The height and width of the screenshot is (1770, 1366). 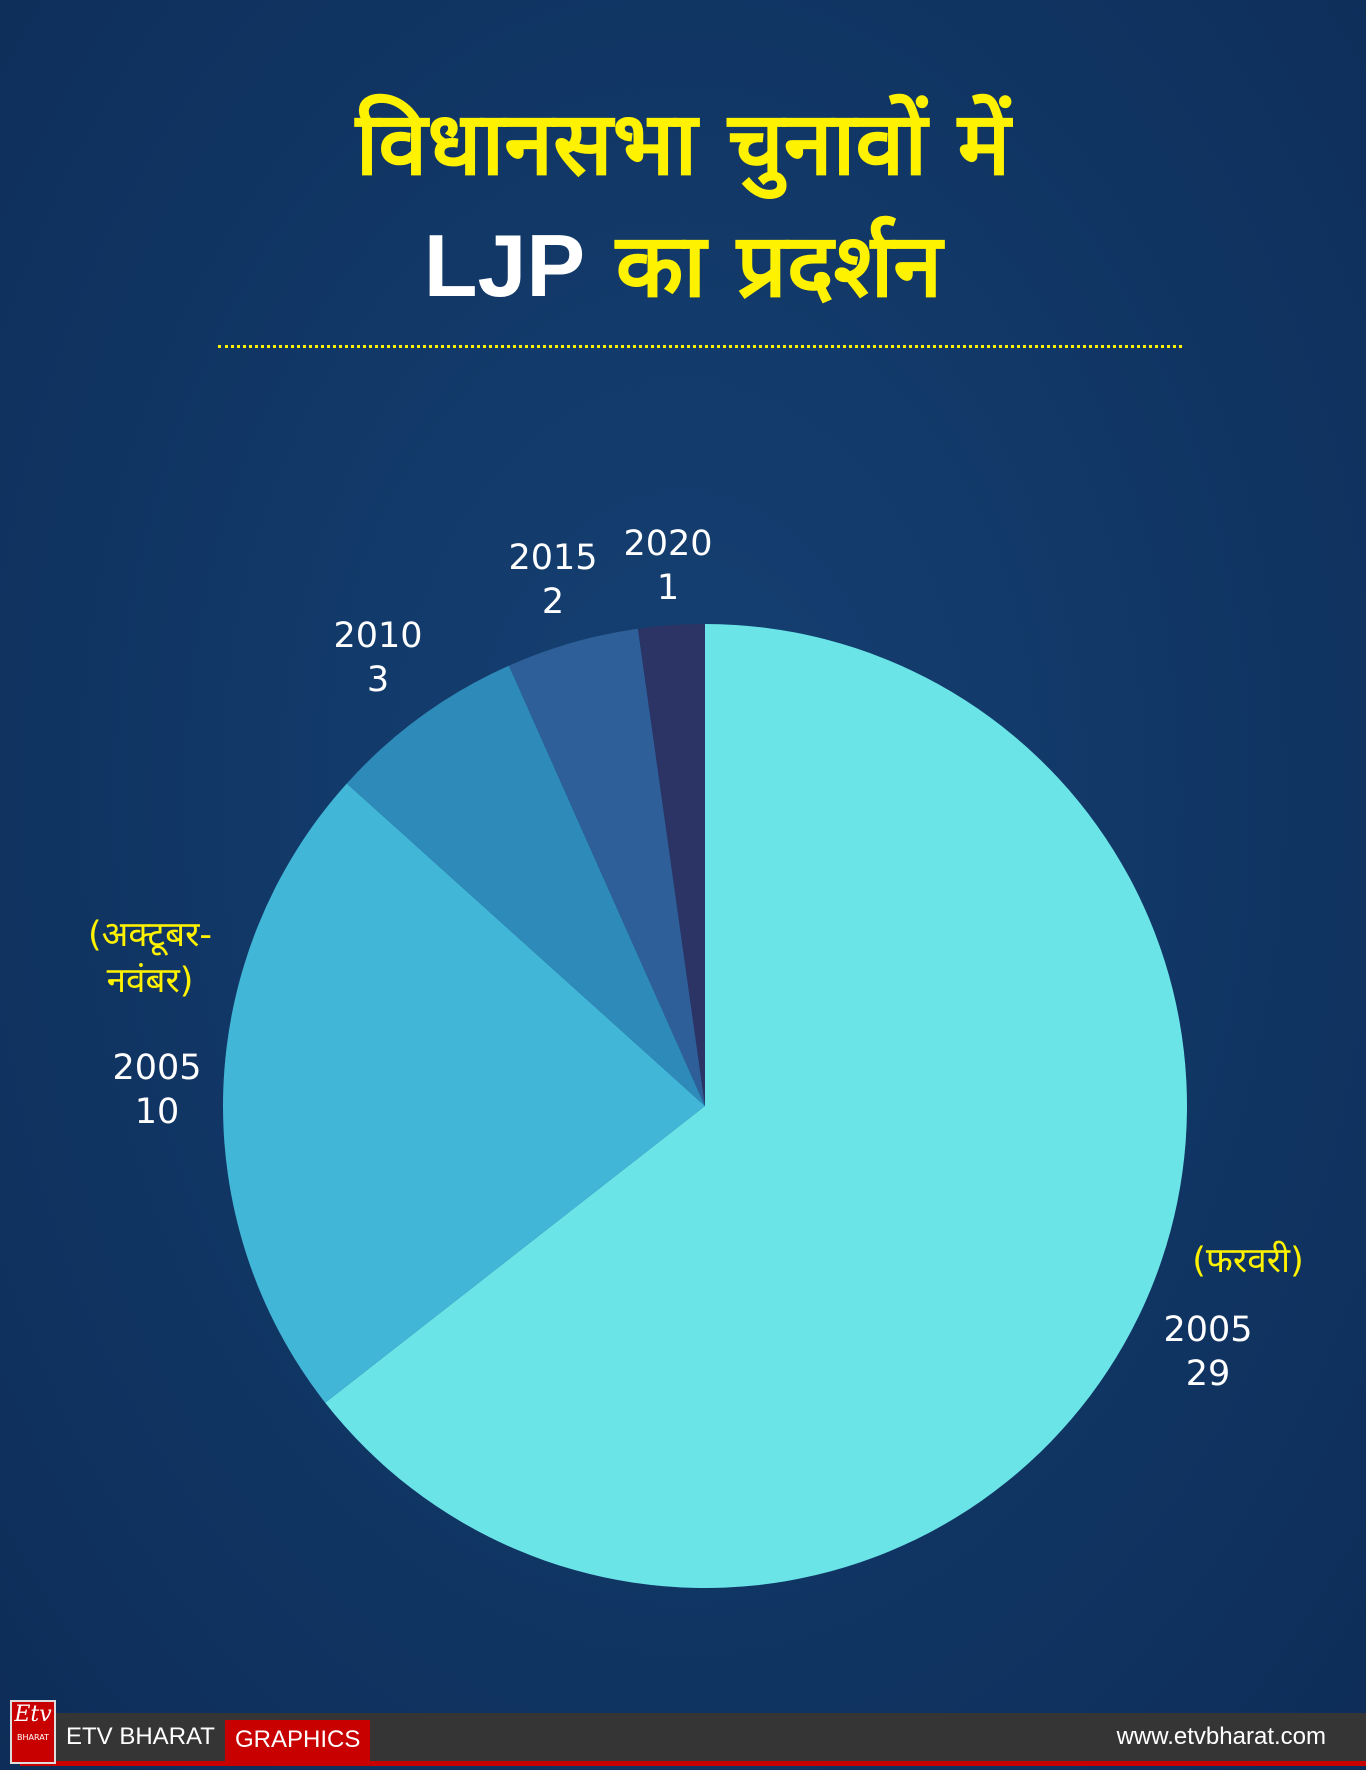 What do you see at coordinates (150, 958) in the screenshot?
I see `slice-note-oct-nov: (अक्टूबर- नवंबर)` at bounding box center [150, 958].